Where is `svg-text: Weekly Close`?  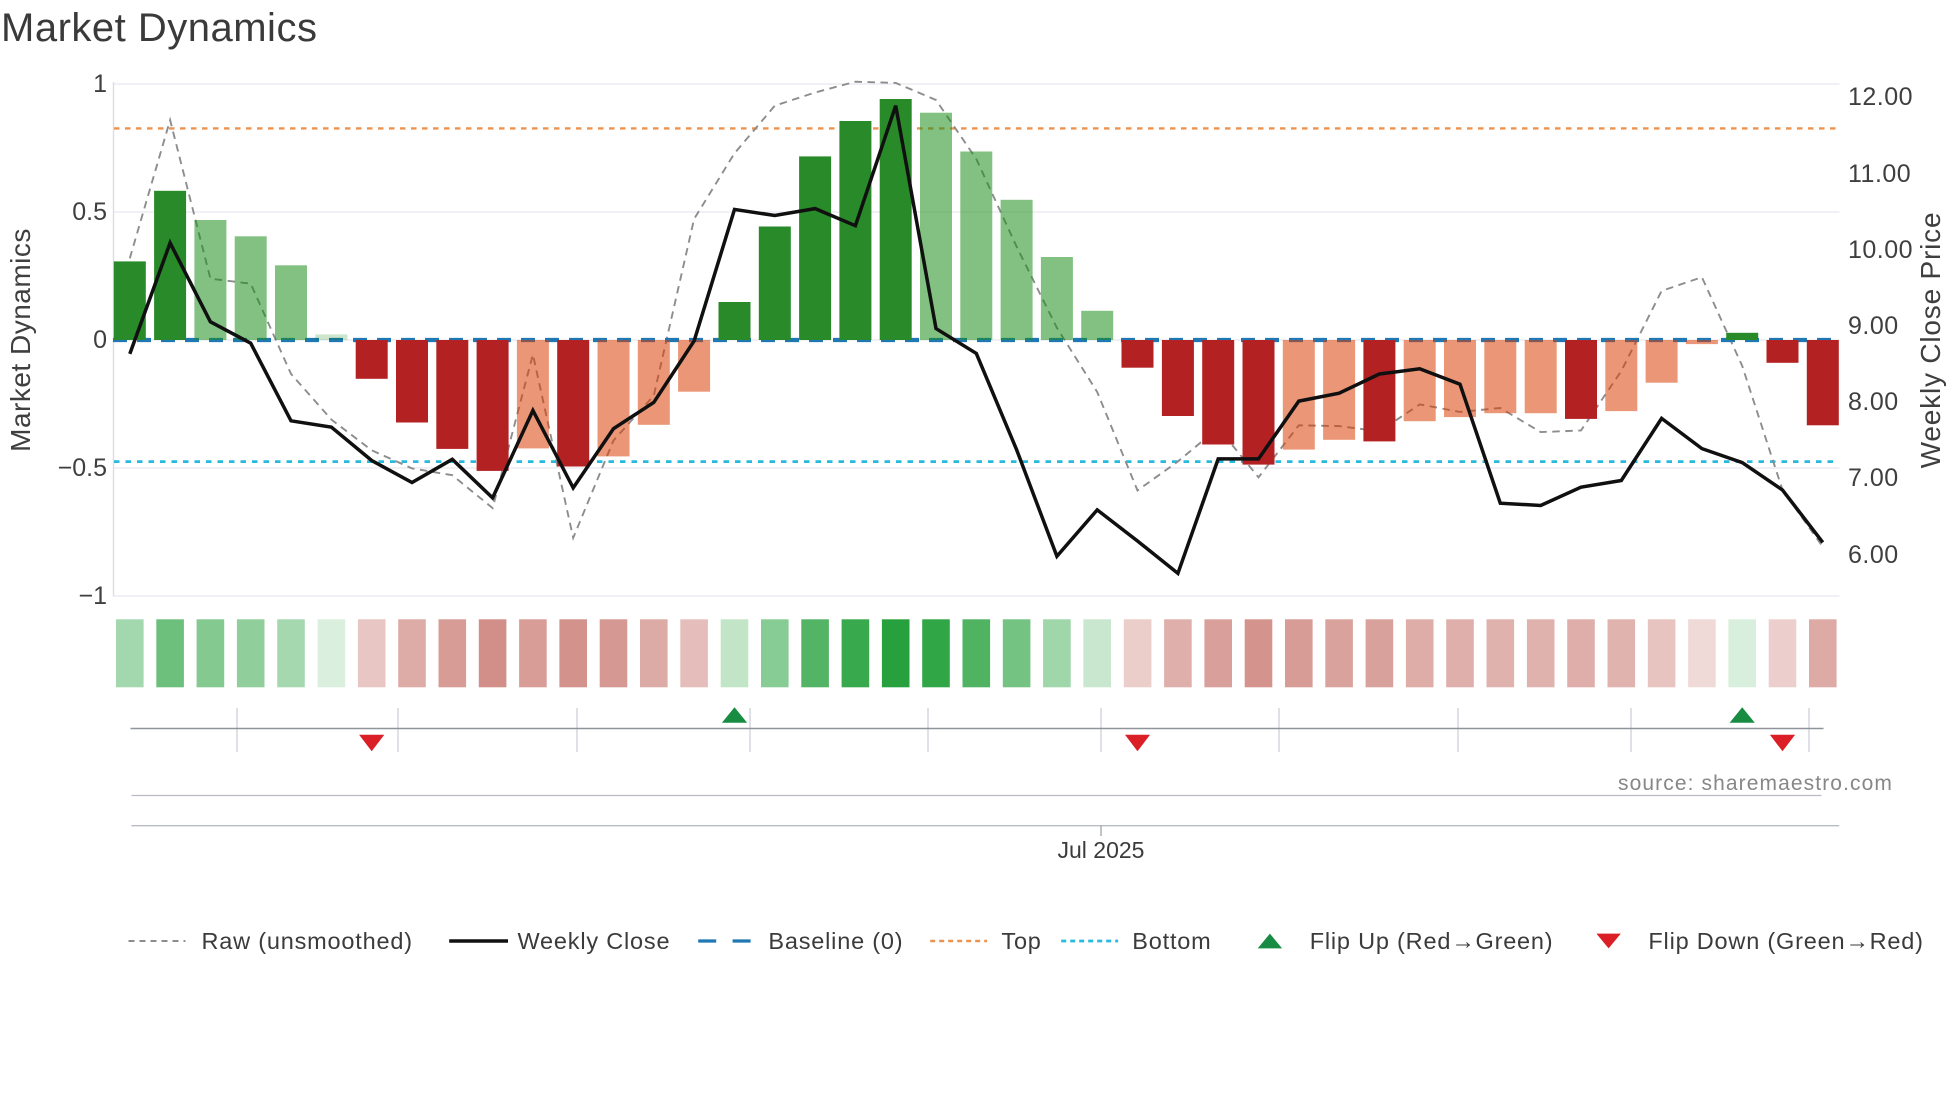 svg-text: Weekly Close is located at coordinates (594, 941).